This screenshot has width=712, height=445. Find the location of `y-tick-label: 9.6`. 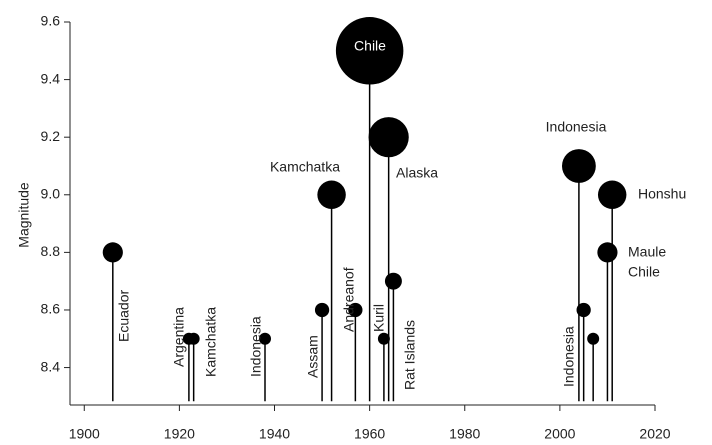

y-tick-label: 9.6 is located at coordinates (51, 21).